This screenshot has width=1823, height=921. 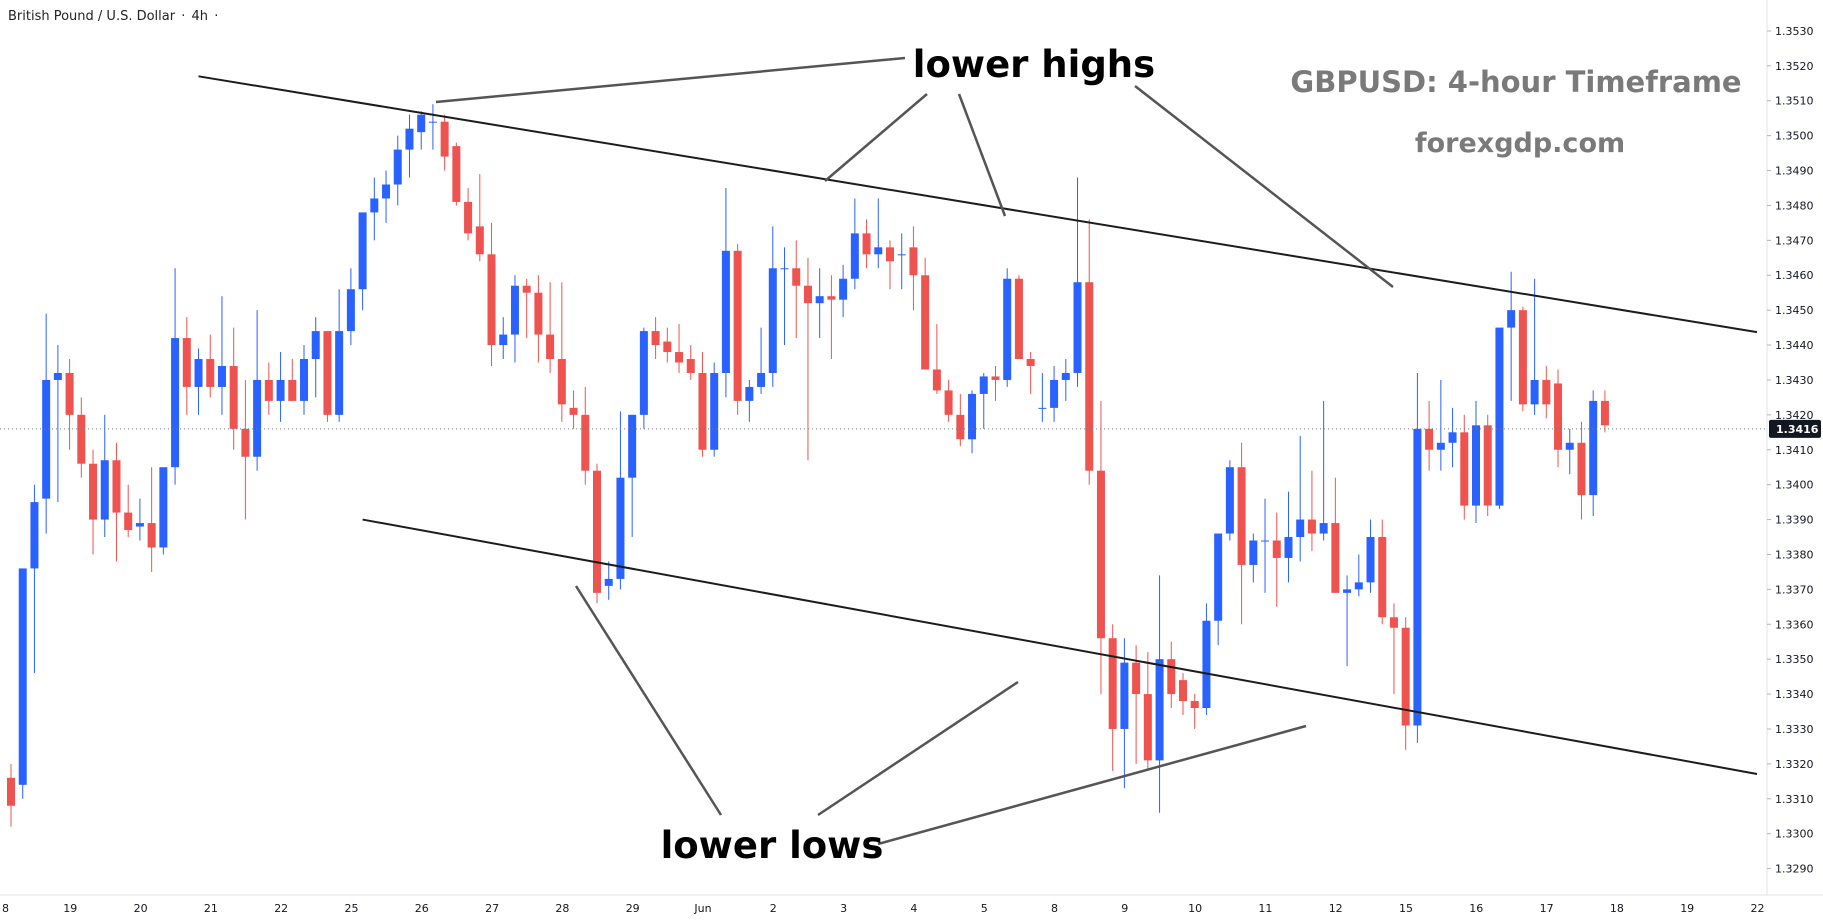 What do you see at coordinates (492, 908) in the screenshot?
I see `time-tick-label: 27` at bounding box center [492, 908].